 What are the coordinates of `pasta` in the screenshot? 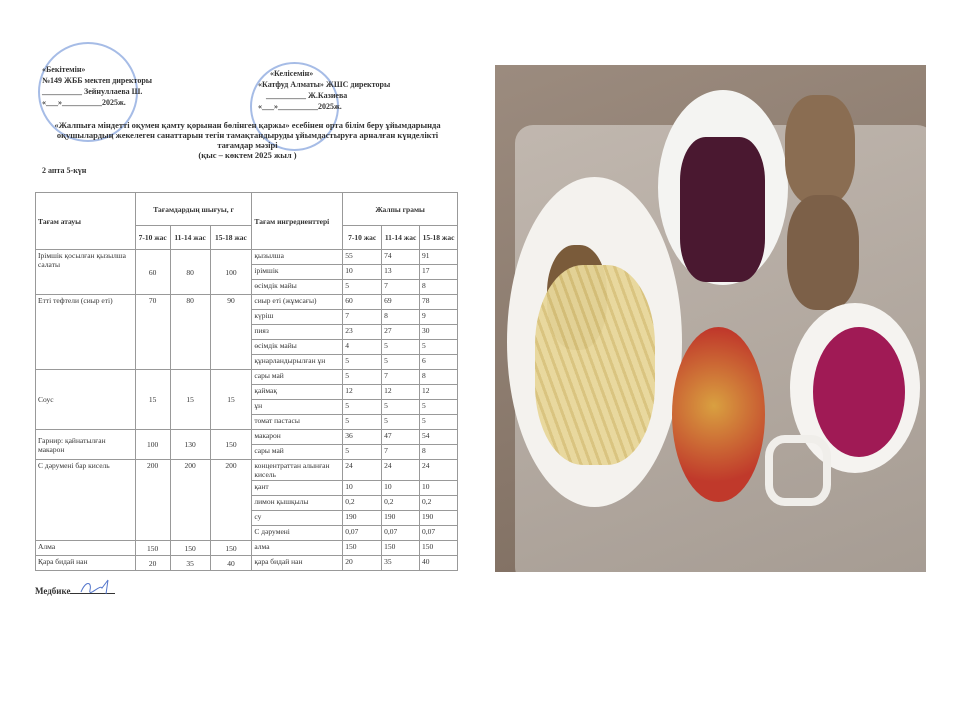 It's located at (595, 365).